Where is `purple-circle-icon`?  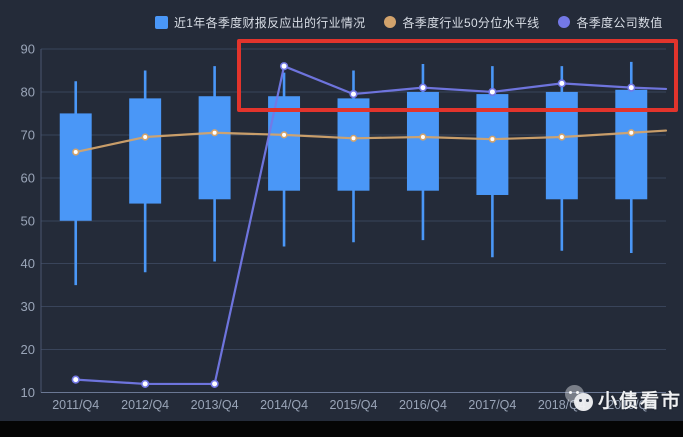 purple-circle-icon is located at coordinates (564, 22).